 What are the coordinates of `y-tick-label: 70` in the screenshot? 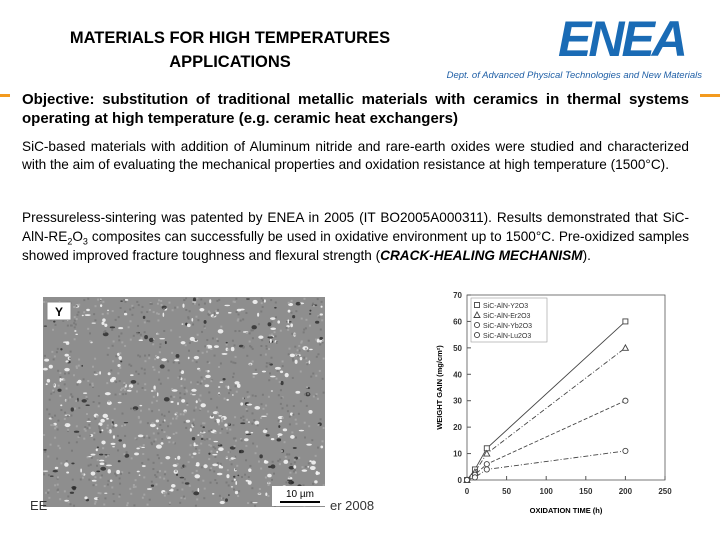 It's located at (457, 295).